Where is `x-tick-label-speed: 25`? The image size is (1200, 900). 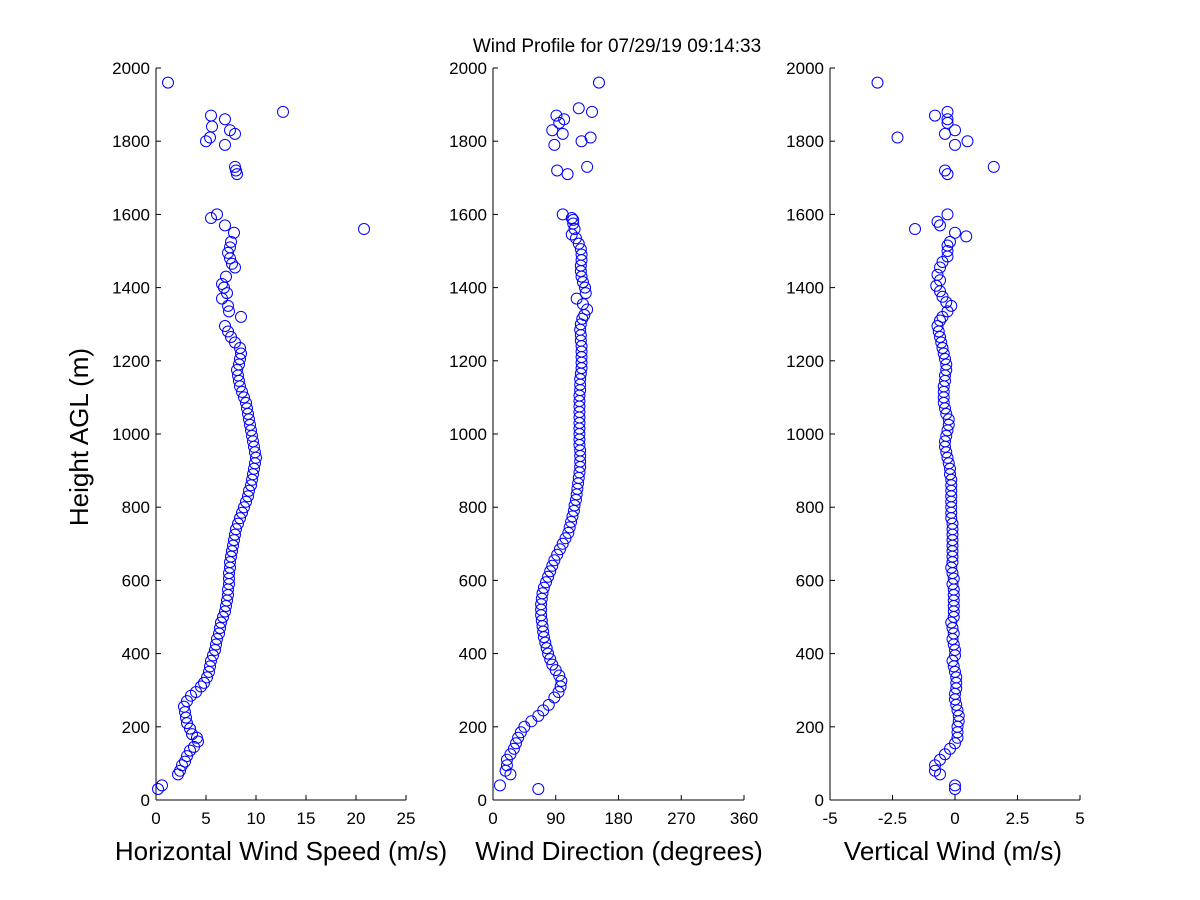
x-tick-label-speed: 25 is located at coordinates (406, 818).